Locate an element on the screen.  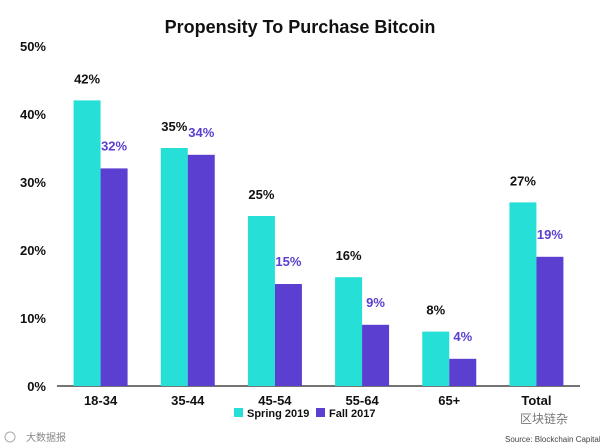
watermark-left-text: 大数据报 is located at coordinates (46, 437).